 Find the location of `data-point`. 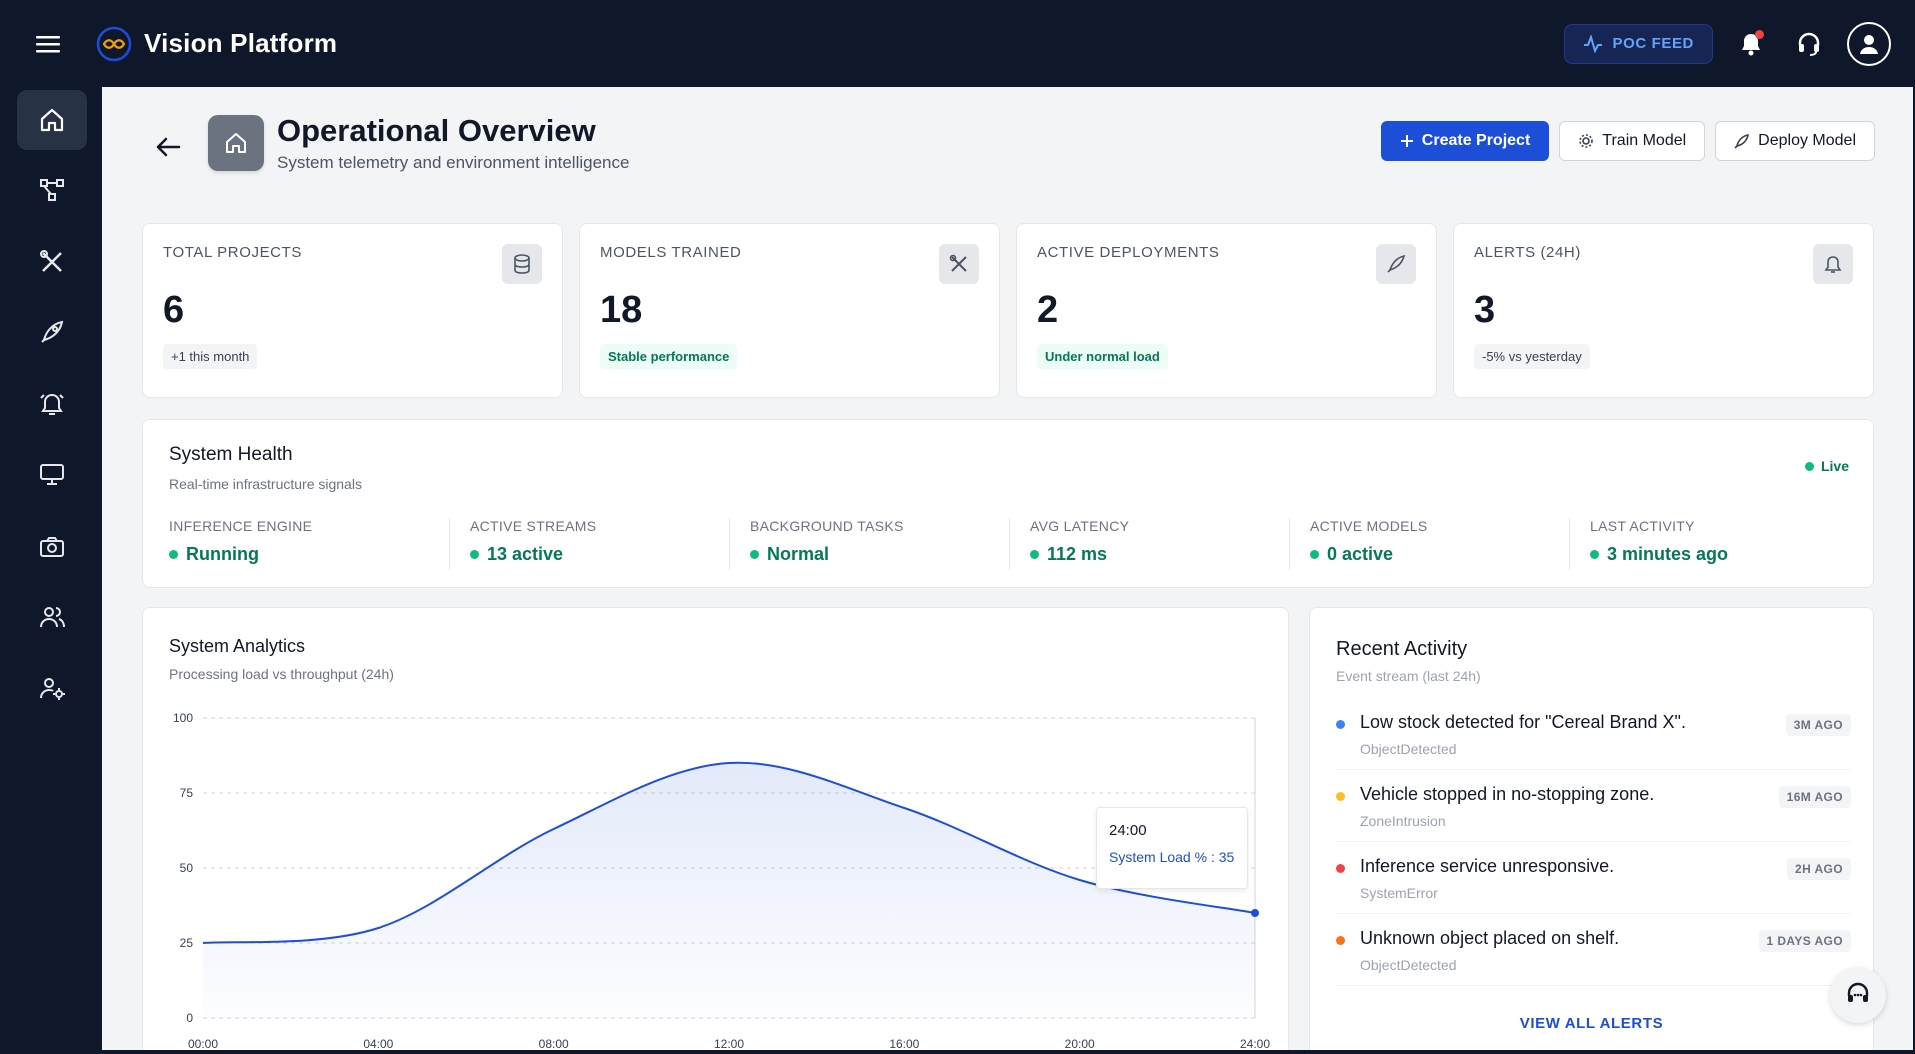

data-point is located at coordinates (1255, 913).